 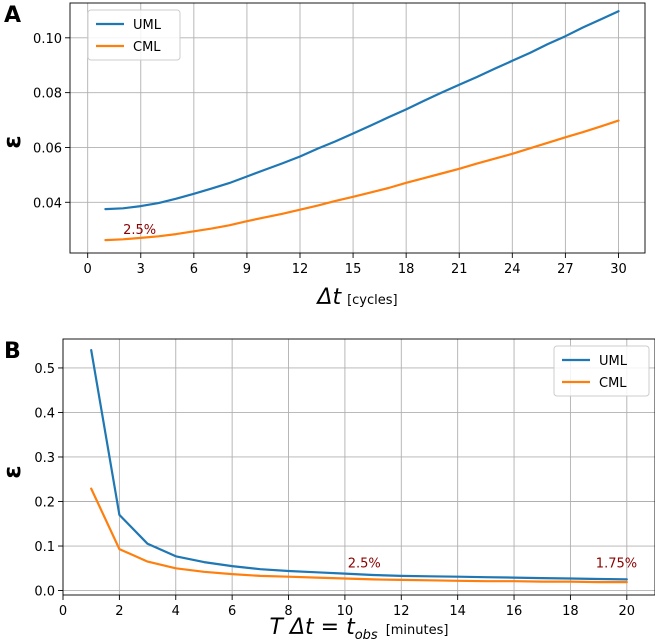 What do you see at coordinates (359, 535) in the screenshot?
I see `series-line-cml` at bounding box center [359, 535].